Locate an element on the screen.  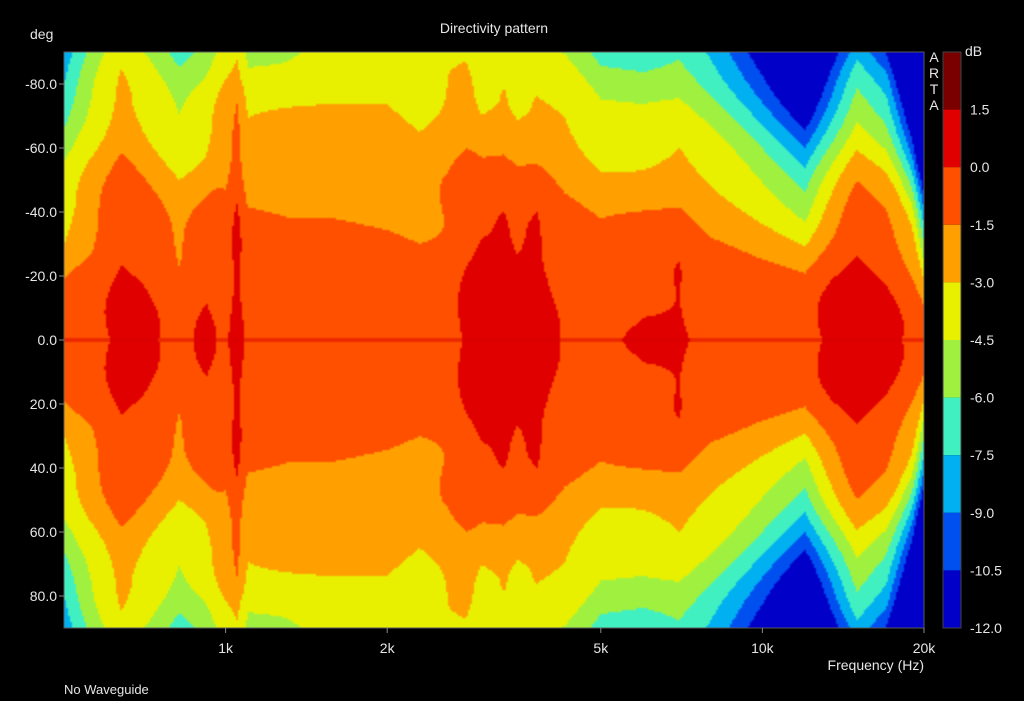
colorbar: 1.5 0.0 -1.5 -3.0 -4.5 -6.0 -7.5 -9.0 -10.5 -12.0 is located at coordinates (972, 343).